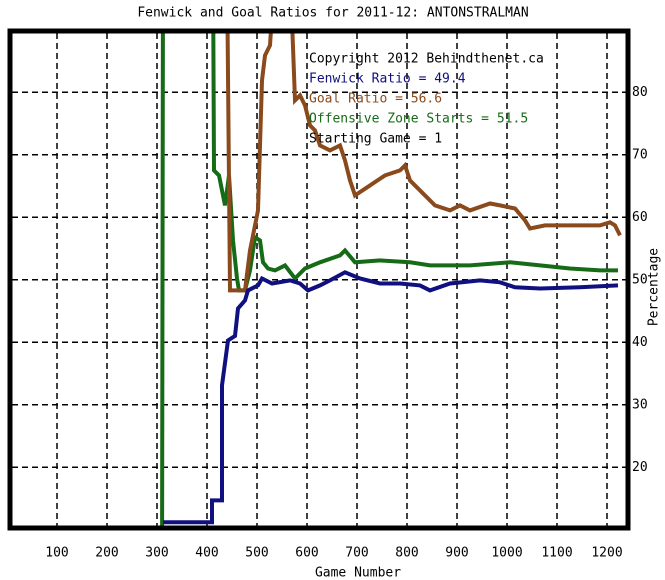 This screenshot has width=665, height=580. Describe the element at coordinates (306, 553) in the screenshot. I see `x-tick-label: 600` at that location.